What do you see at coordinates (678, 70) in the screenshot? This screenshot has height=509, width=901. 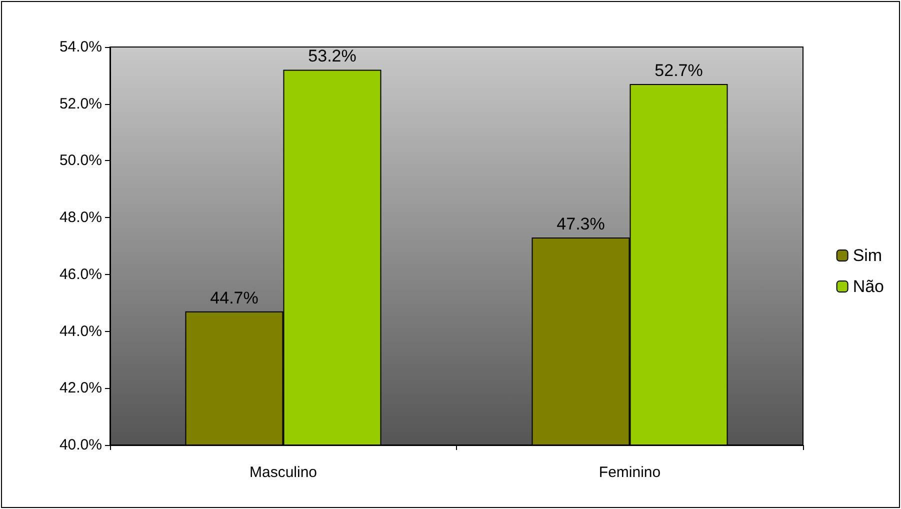 I see `data-label: 52.7%` at bounding box center [678, 70].